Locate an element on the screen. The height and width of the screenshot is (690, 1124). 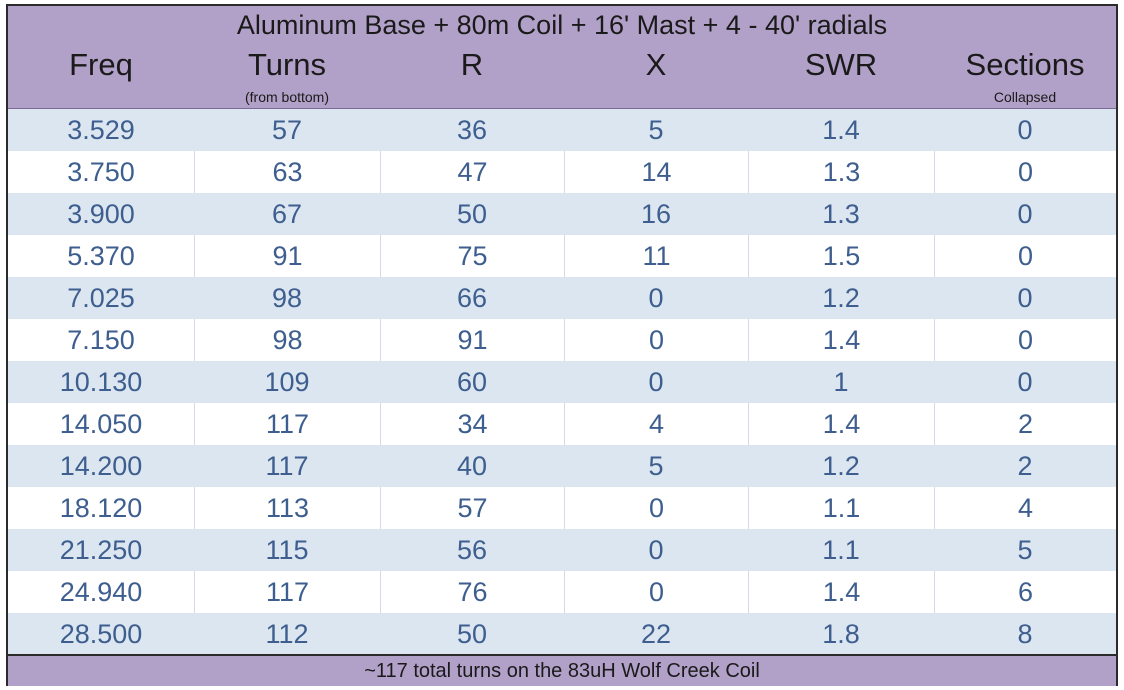
cell-freq: 14.050 is located at coordinates (101, 424).